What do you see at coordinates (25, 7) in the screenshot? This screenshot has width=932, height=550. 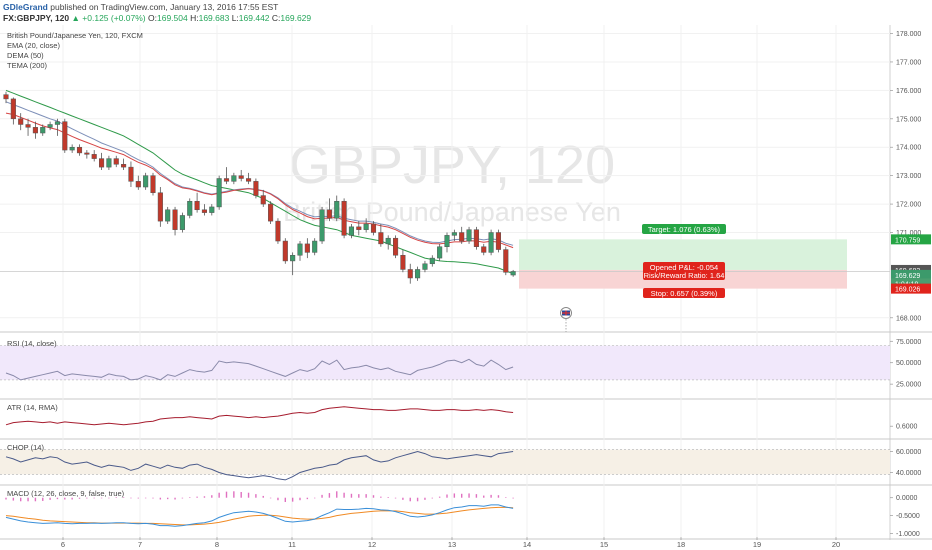 I see `publisher-link: GDleGrand` at bounding box center [25, 7].